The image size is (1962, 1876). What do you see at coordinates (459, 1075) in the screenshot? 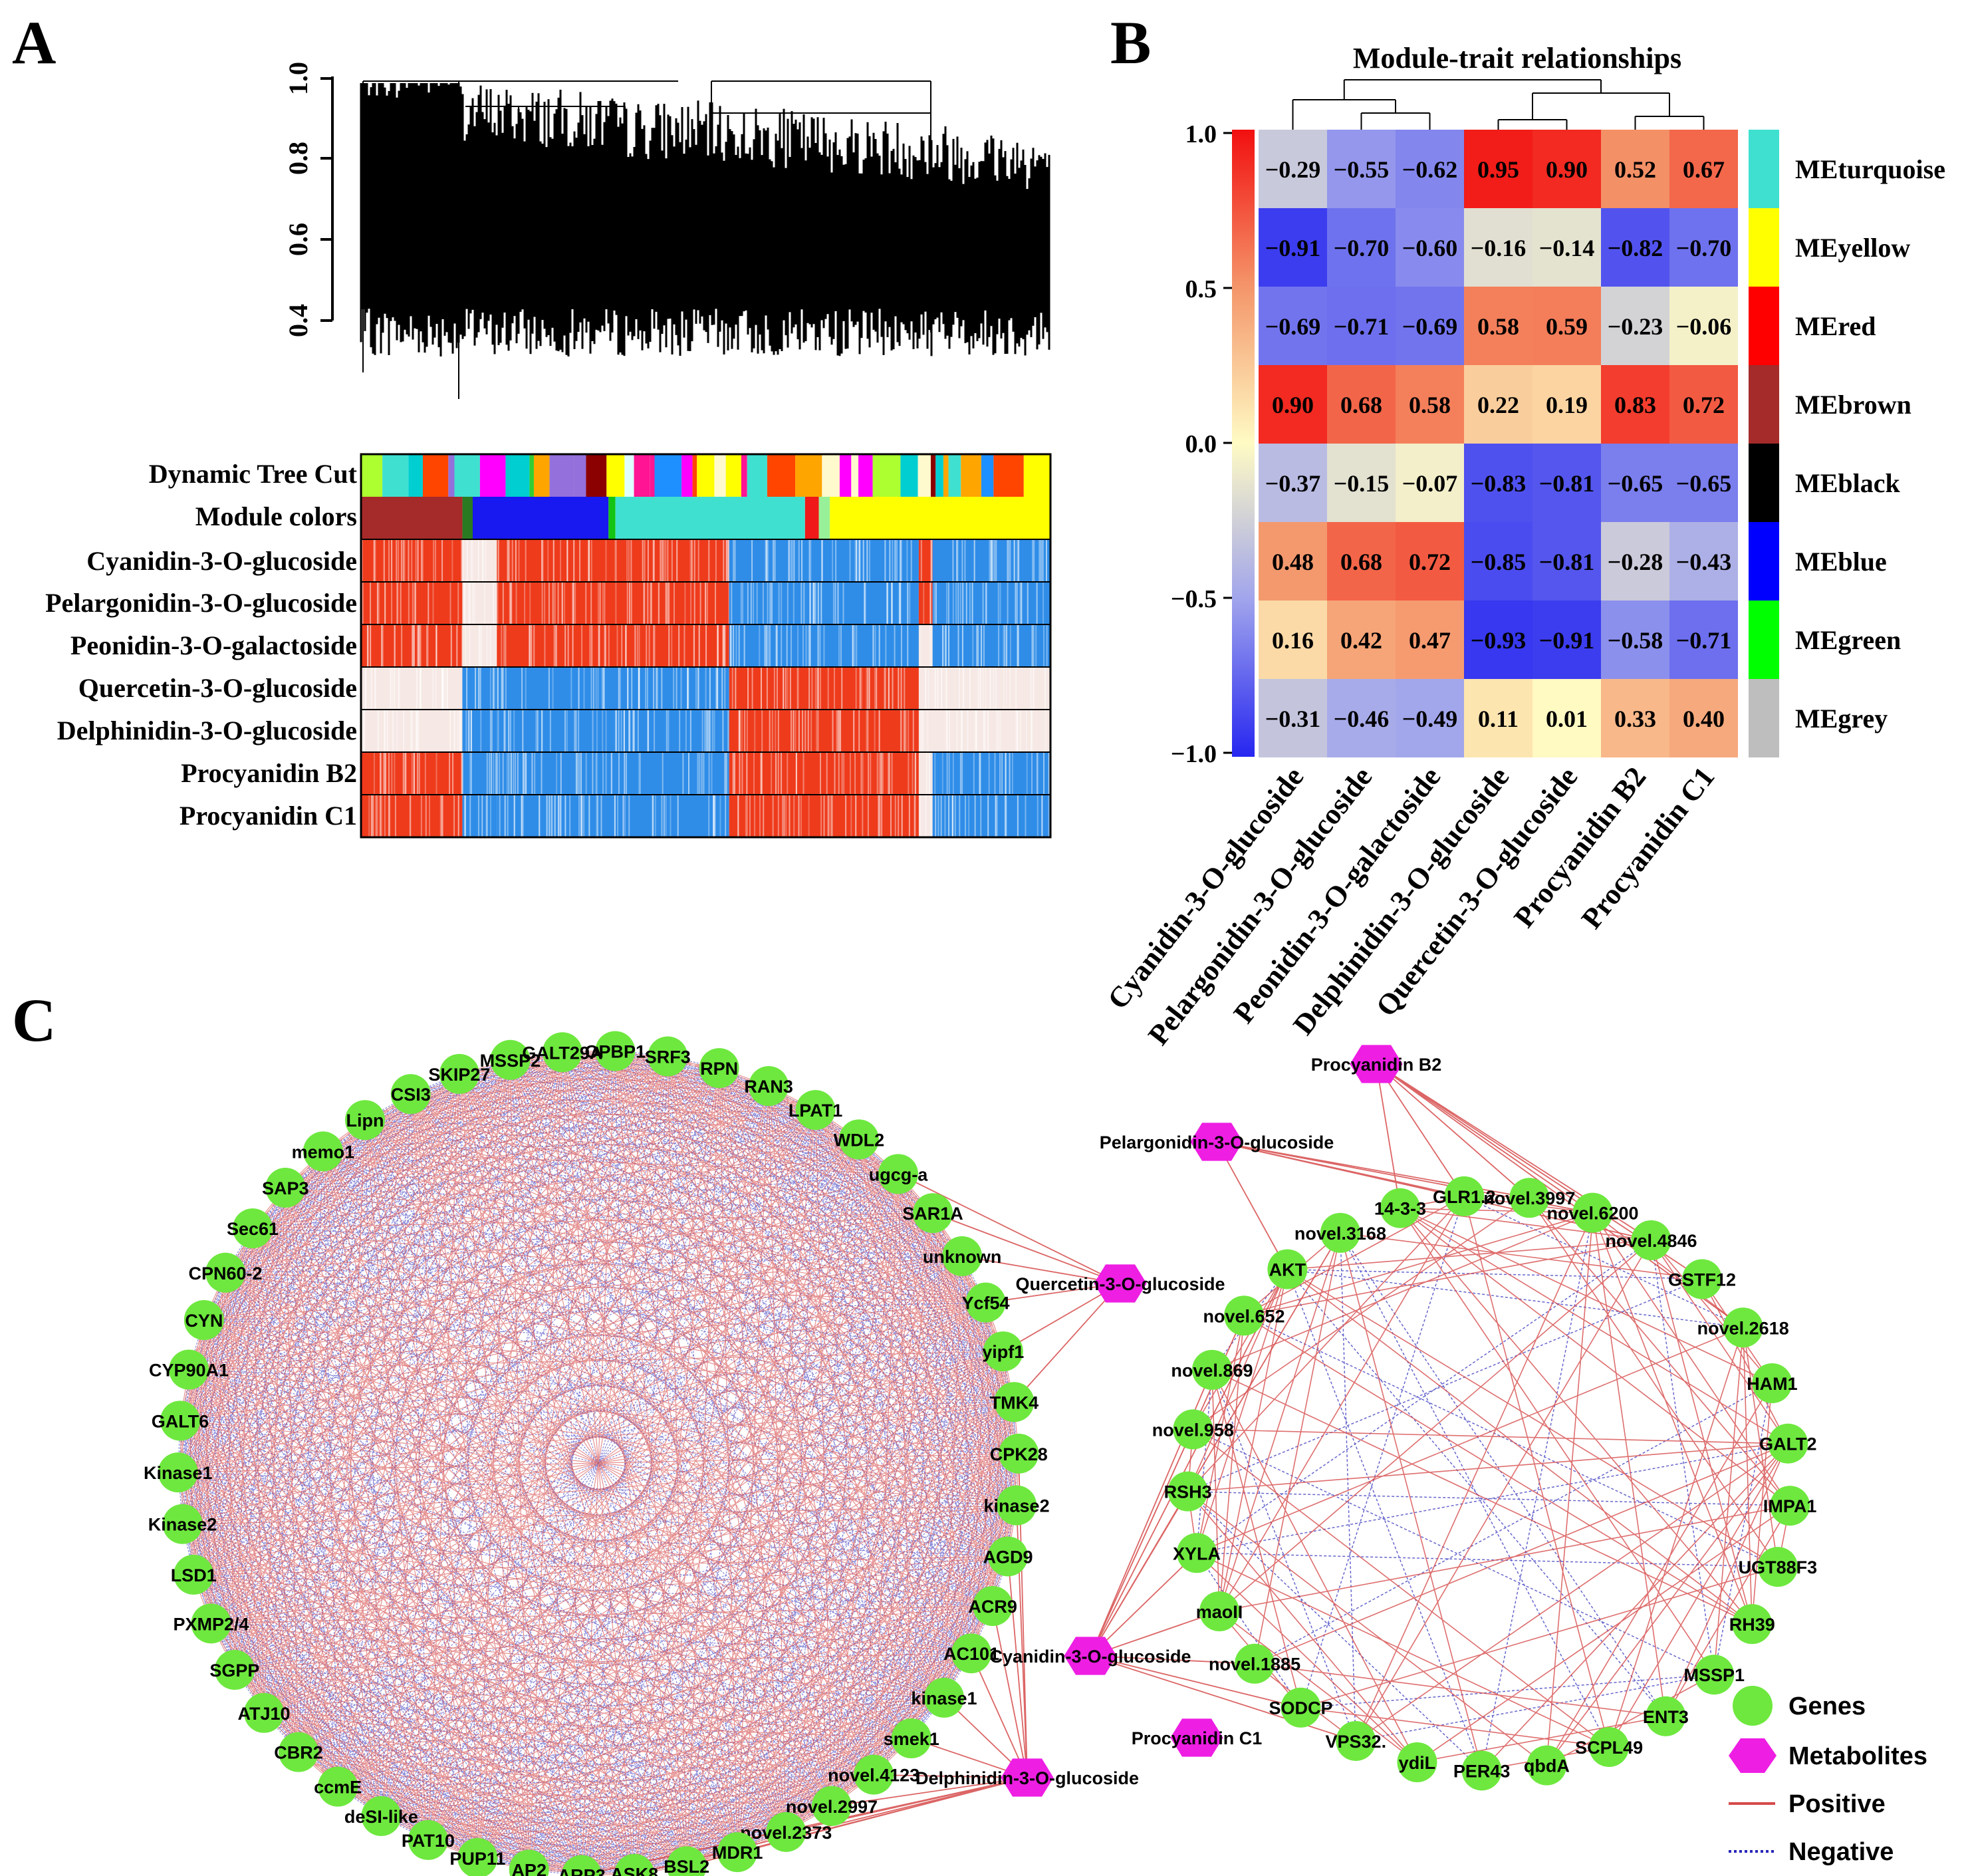
I see `gene-node-label: SKIP27` at bounding box center [459, 1075].